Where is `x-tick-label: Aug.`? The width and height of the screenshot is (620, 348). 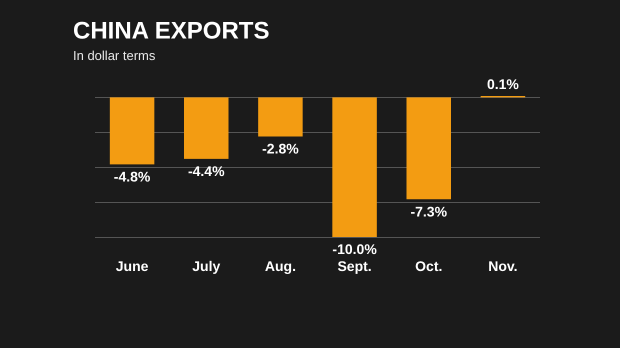 x-tick-label: Aug. is located at coordinates (280, 266).